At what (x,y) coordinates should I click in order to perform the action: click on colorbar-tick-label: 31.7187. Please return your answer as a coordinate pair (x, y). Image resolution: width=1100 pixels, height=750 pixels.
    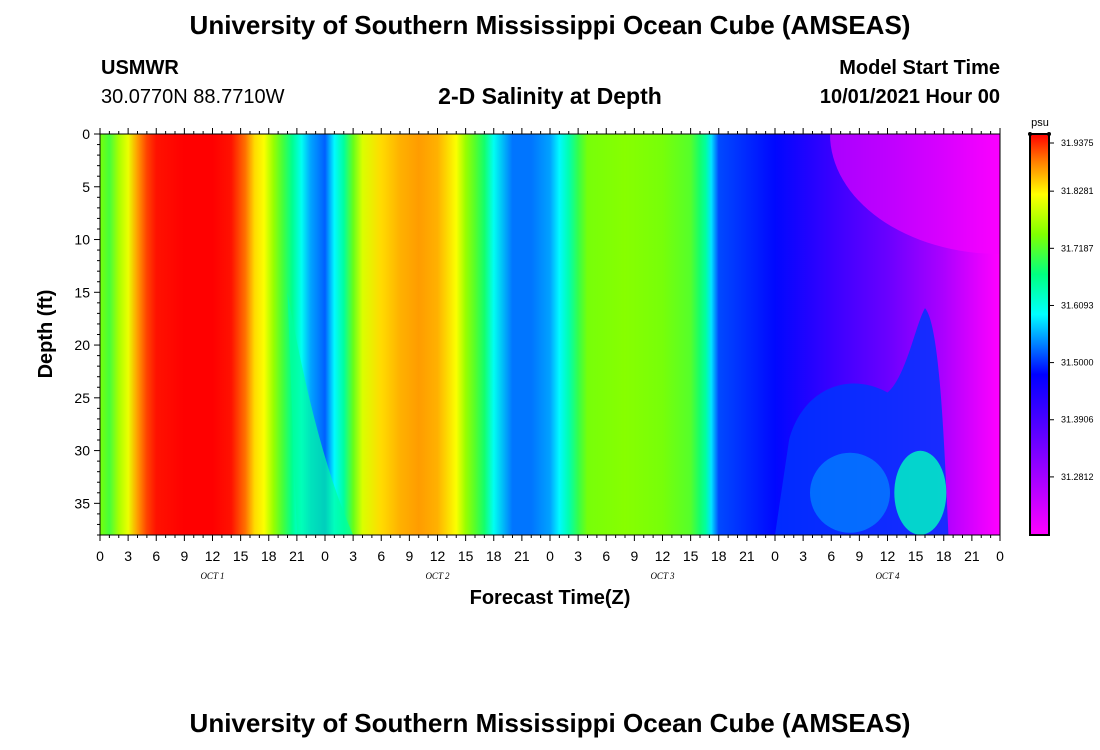
    Looking at the image, I should click on (1077, 248).